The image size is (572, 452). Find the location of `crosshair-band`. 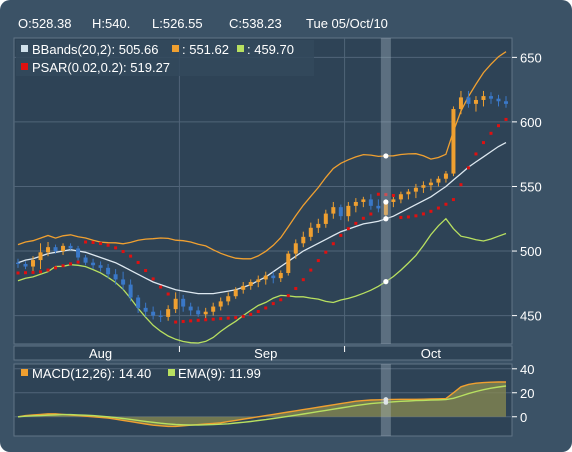

crosshair-band is located at coordinates (385, 191).